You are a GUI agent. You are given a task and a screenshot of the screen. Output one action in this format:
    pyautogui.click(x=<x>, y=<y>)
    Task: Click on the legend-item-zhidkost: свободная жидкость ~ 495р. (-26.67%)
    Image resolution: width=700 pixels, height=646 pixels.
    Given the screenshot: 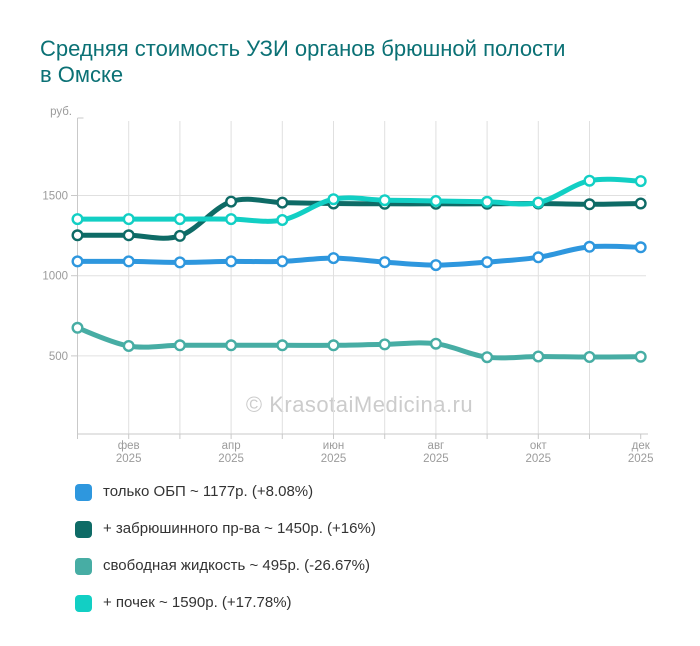 What is the action you would take?
    pyautogui.click(x=225, y=566)
    